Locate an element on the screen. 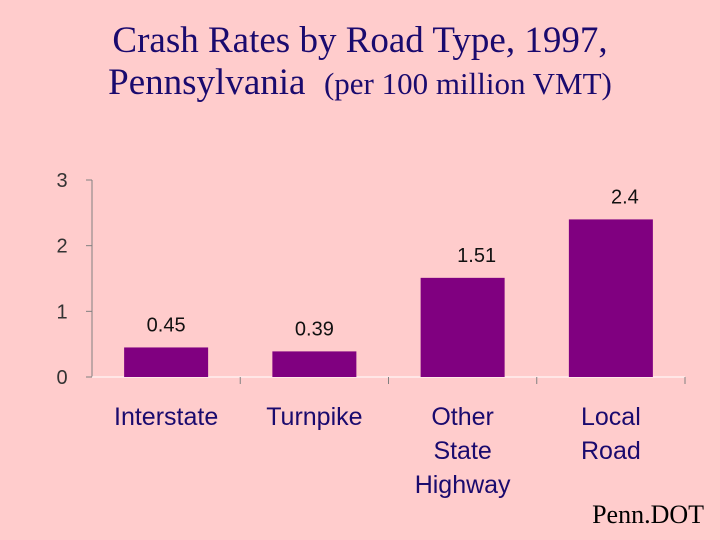 The height and width of the screenshot is (540, 720). category-label: Highway is located at coordinates (463, 485).